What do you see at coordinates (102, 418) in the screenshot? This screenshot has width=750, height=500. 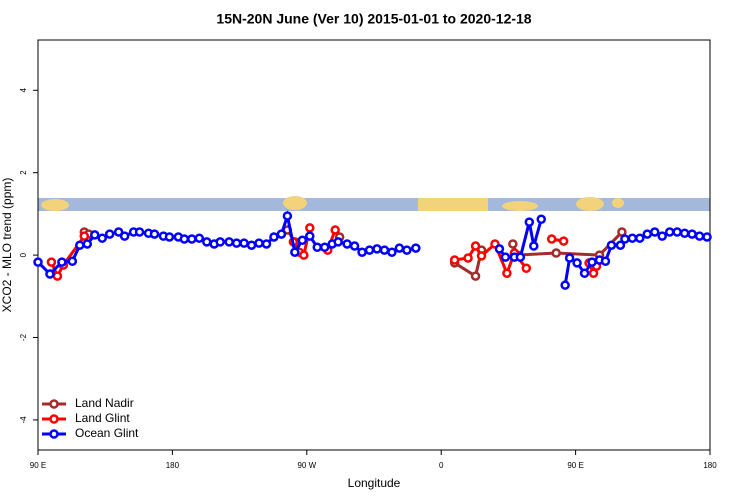 I see `legend-label: Land Glint` at bounding box center [102, 418].